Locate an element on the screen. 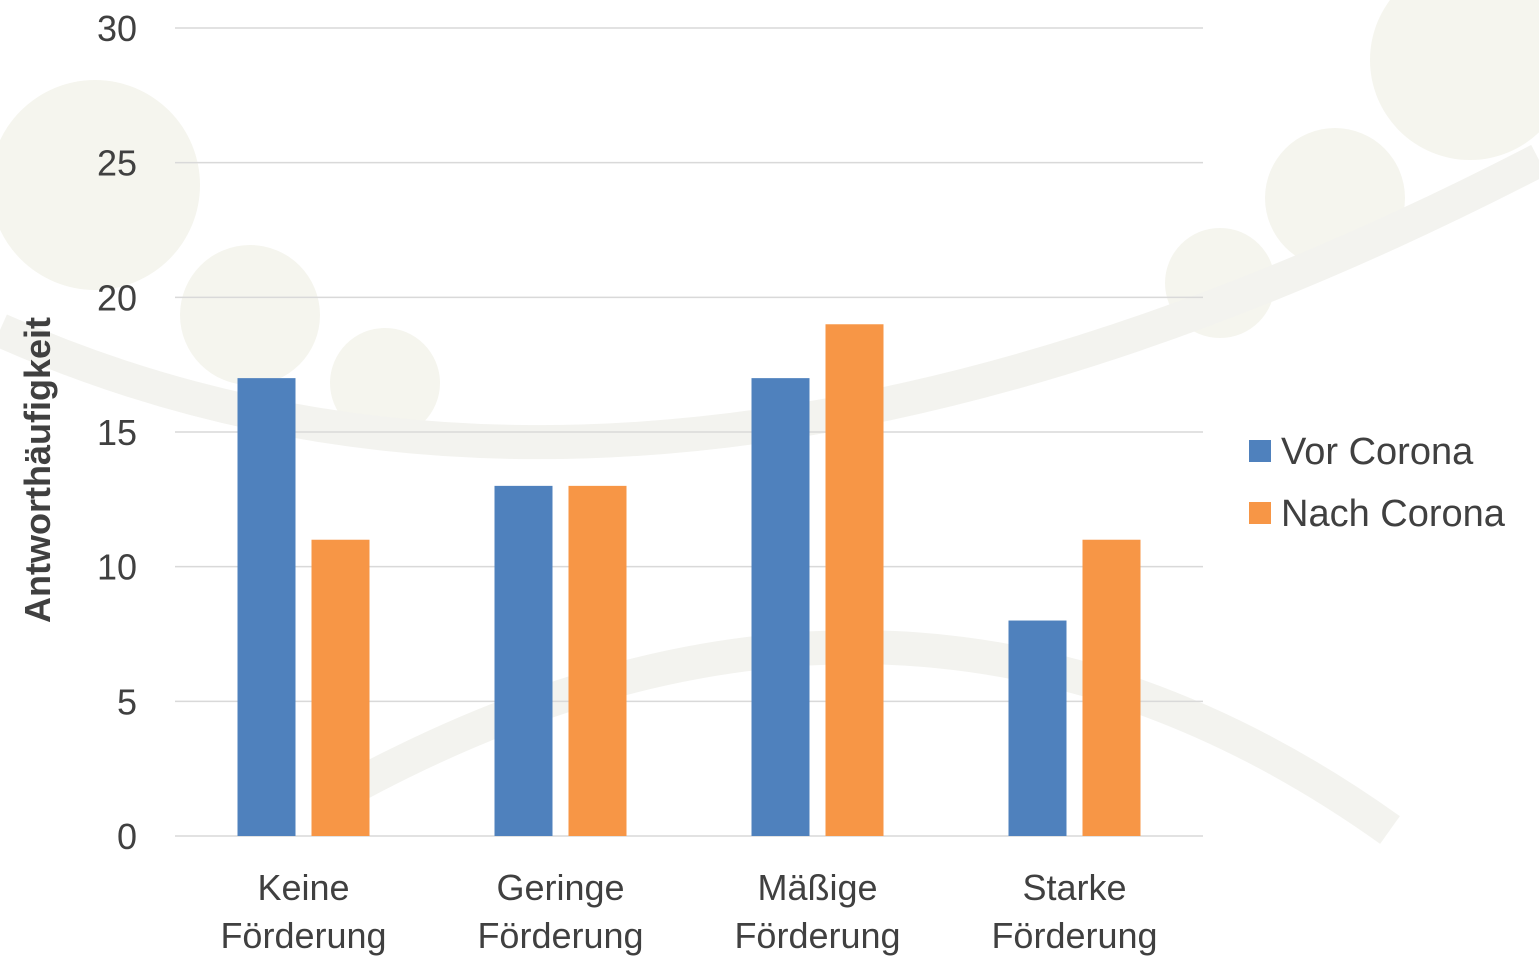  y-tick-label: 15 is located at coordinates (117, 432).